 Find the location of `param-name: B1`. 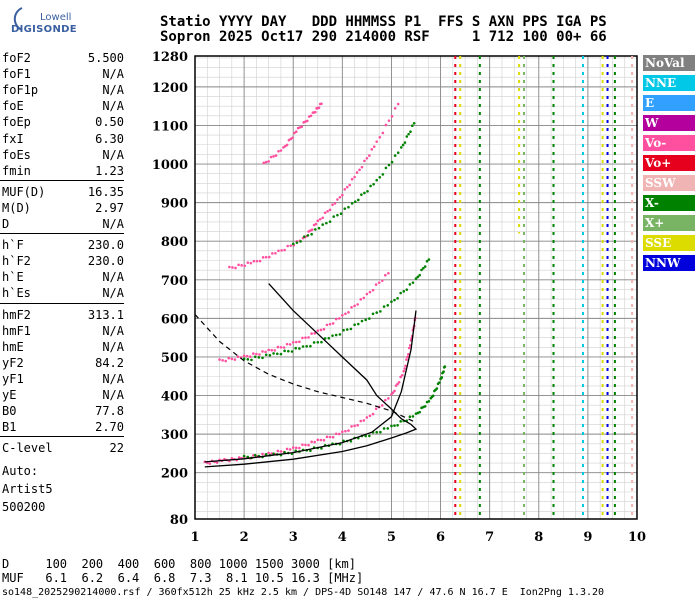

param-name: B1 is located at coordinates (9, 427).